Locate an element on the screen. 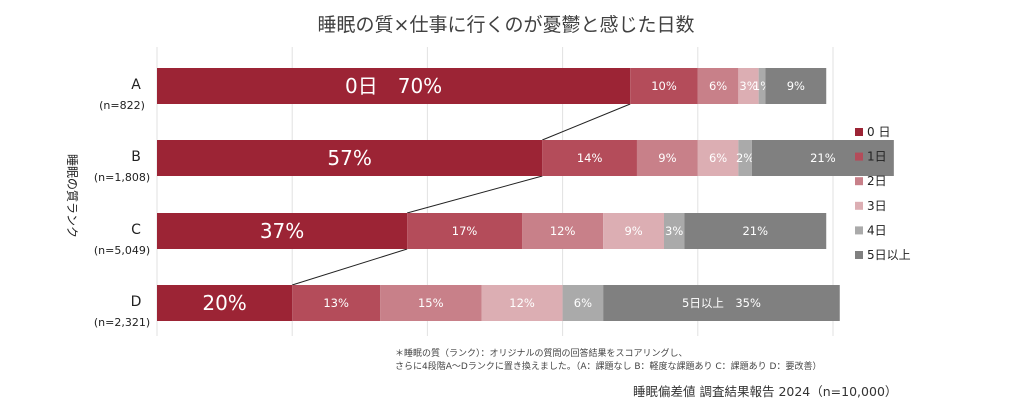  category-label: B is located at coordinates (136, 157).